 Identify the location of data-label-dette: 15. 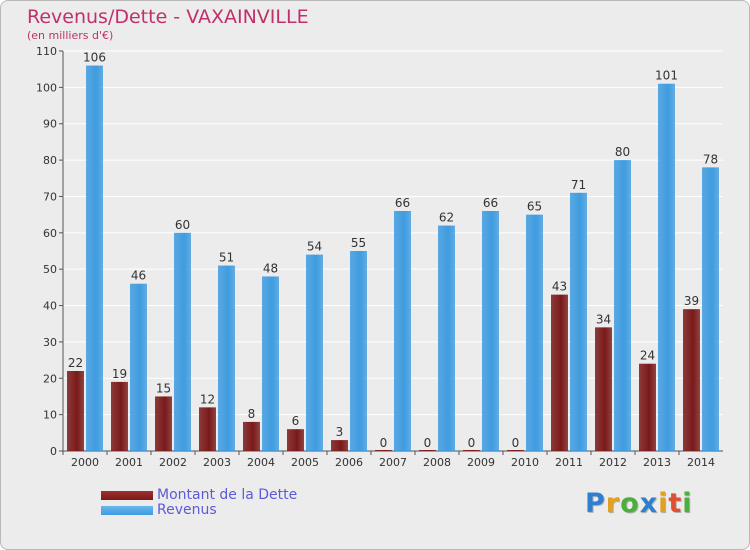
(163, 388).